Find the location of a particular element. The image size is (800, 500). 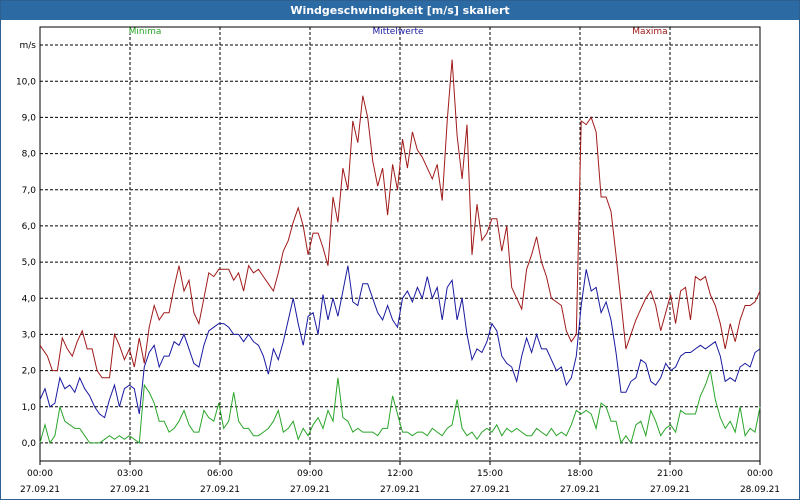

y-tick-label: 5,0 is located at coordinates (29, 263).